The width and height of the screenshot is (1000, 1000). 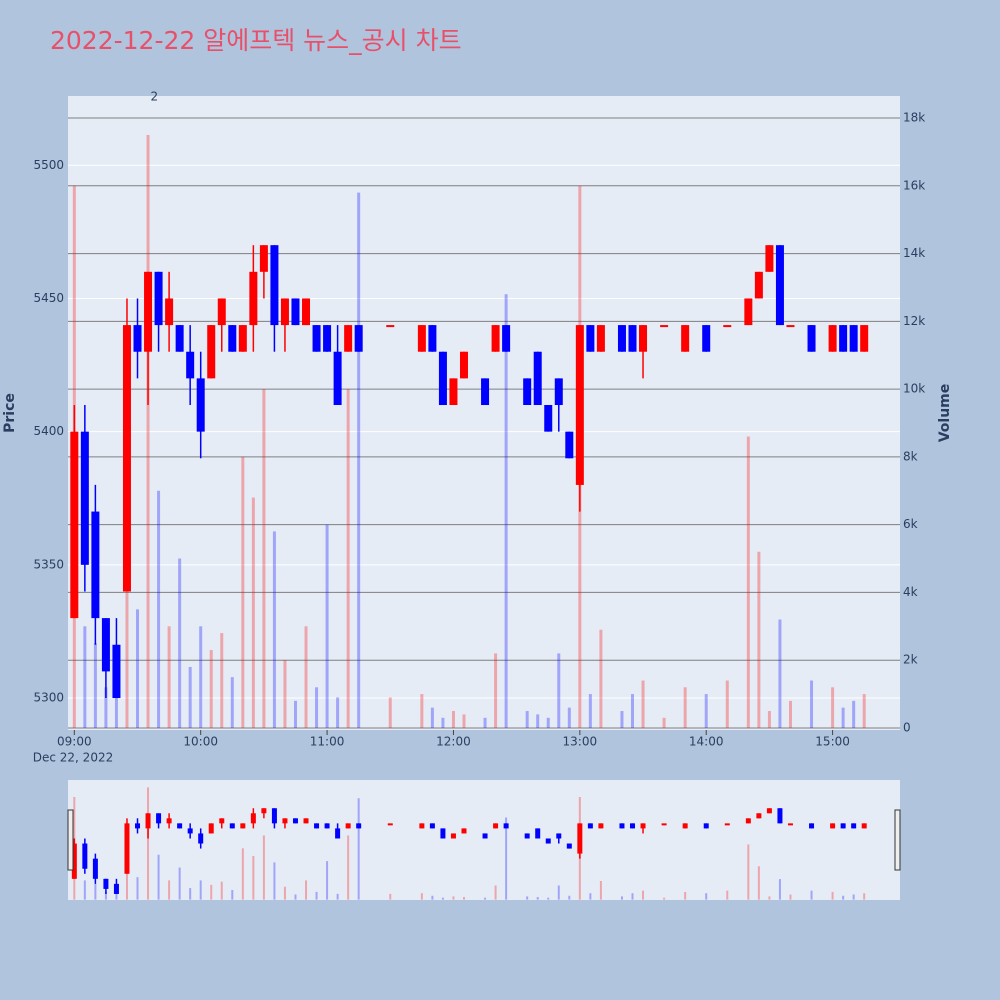 What do you see at coordinates (48, 298) in the screenshot?
I see `y-tick-label: 5450` at bounding box center [48, 298].